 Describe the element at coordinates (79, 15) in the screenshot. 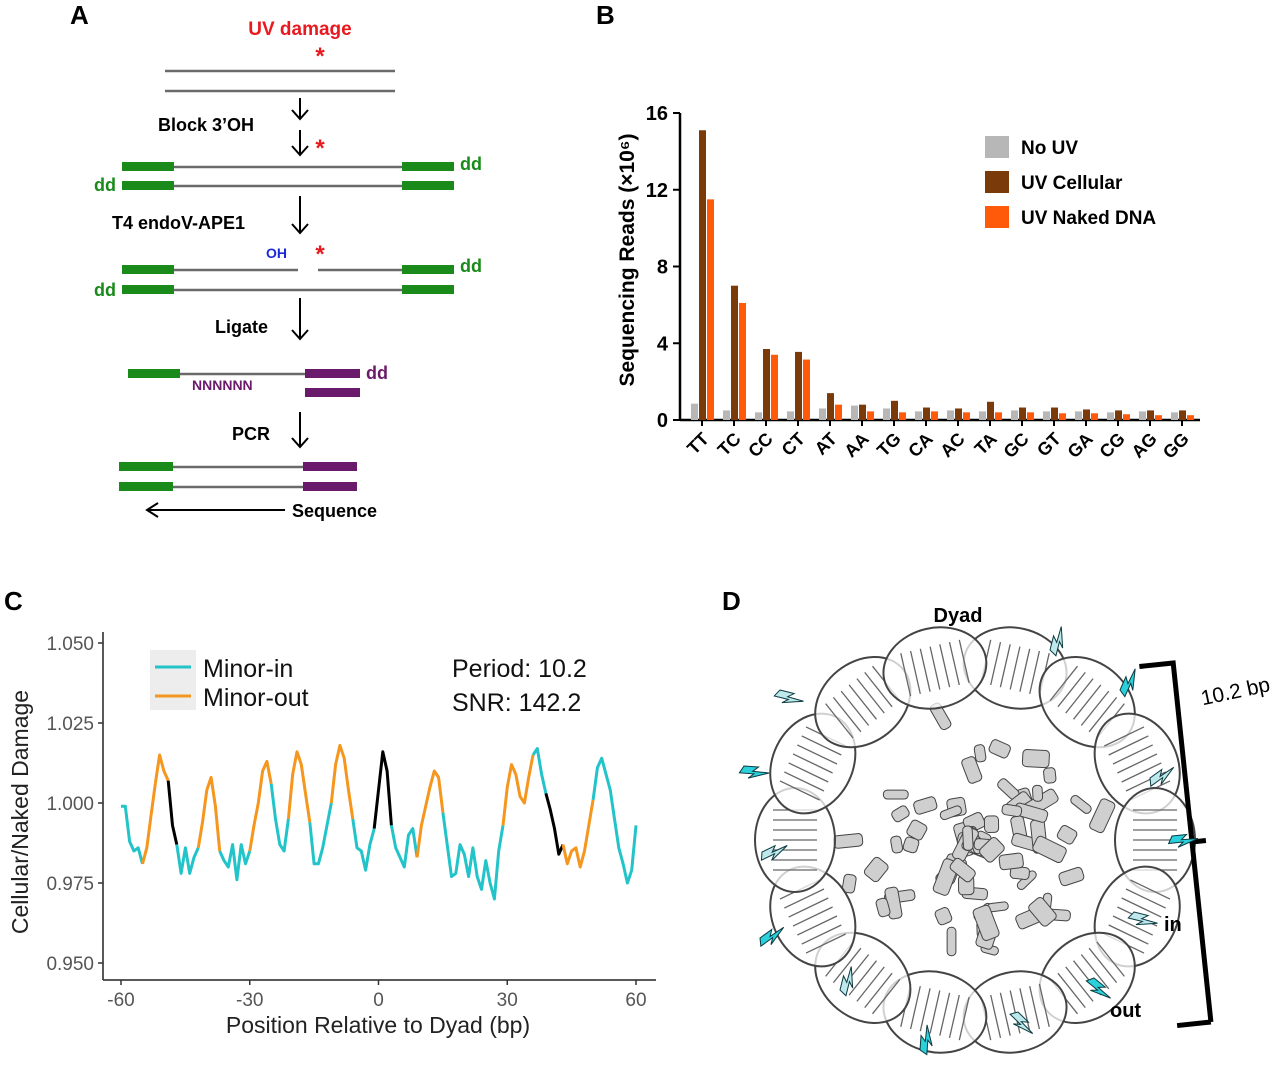

I see `panel-label-a: A` at that location.